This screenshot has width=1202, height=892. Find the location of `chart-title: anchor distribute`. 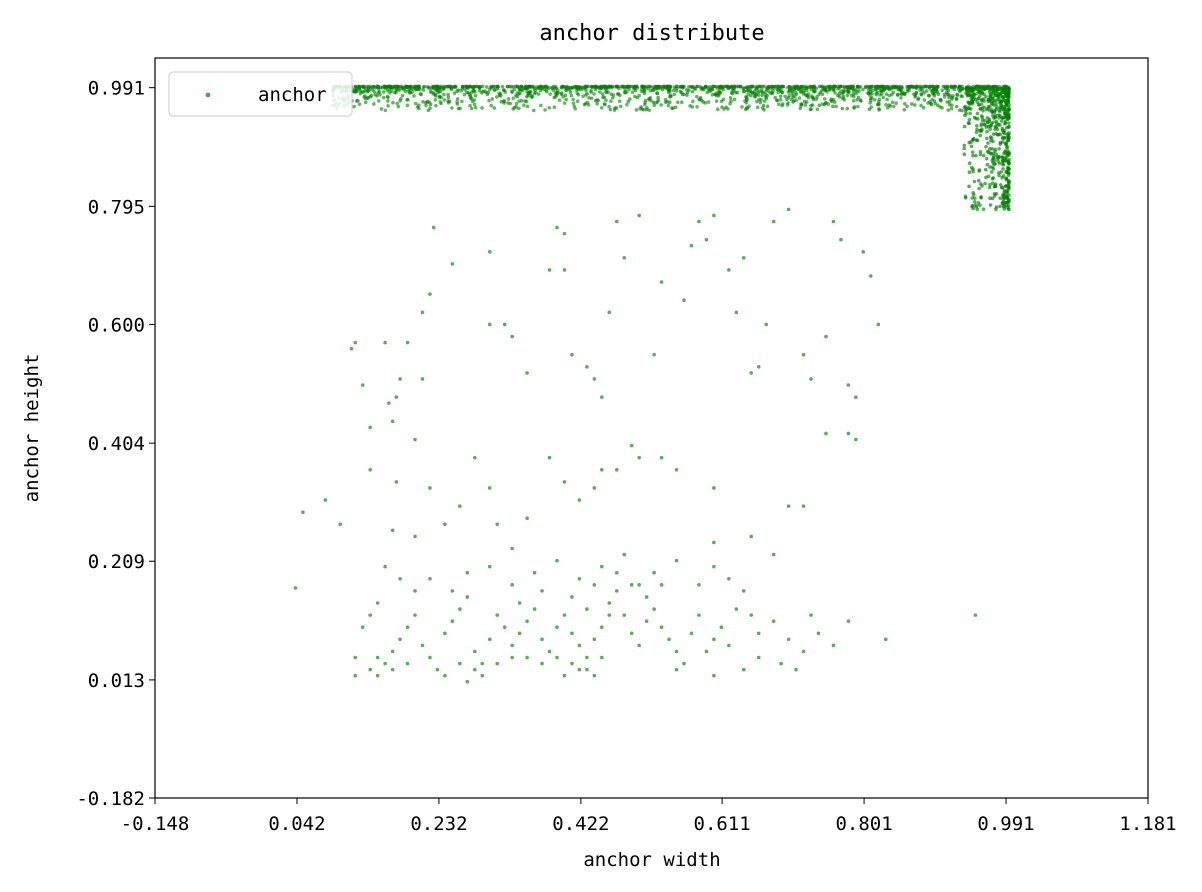

chart-title: anchor distribute is located at coordinates (651, 33).